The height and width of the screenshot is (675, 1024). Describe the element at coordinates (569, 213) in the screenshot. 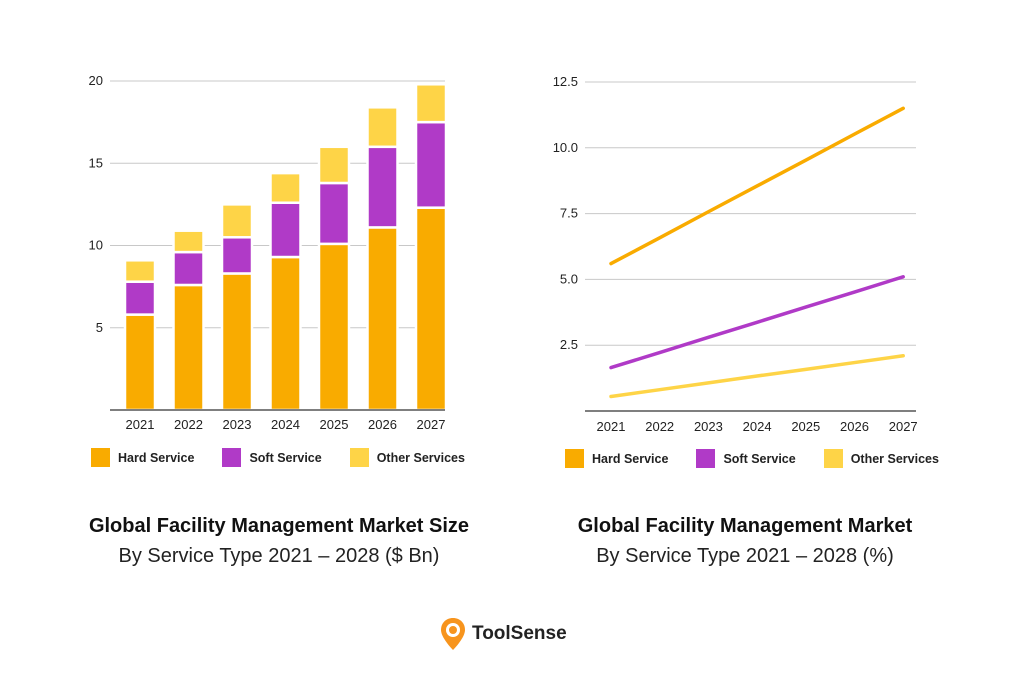

I see `y-tick-label: 7.5` at that location.